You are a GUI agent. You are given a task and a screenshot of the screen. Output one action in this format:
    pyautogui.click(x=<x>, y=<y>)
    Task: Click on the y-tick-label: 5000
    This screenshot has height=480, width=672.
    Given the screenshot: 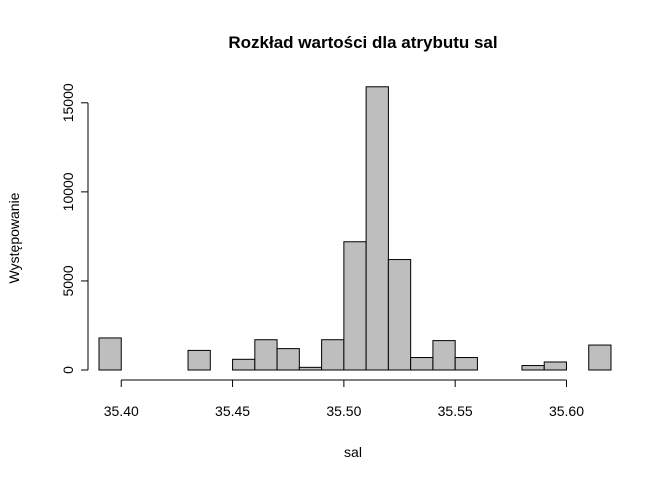 What is the action you would take?
    pyautogui.click(x=68, y=280)
    